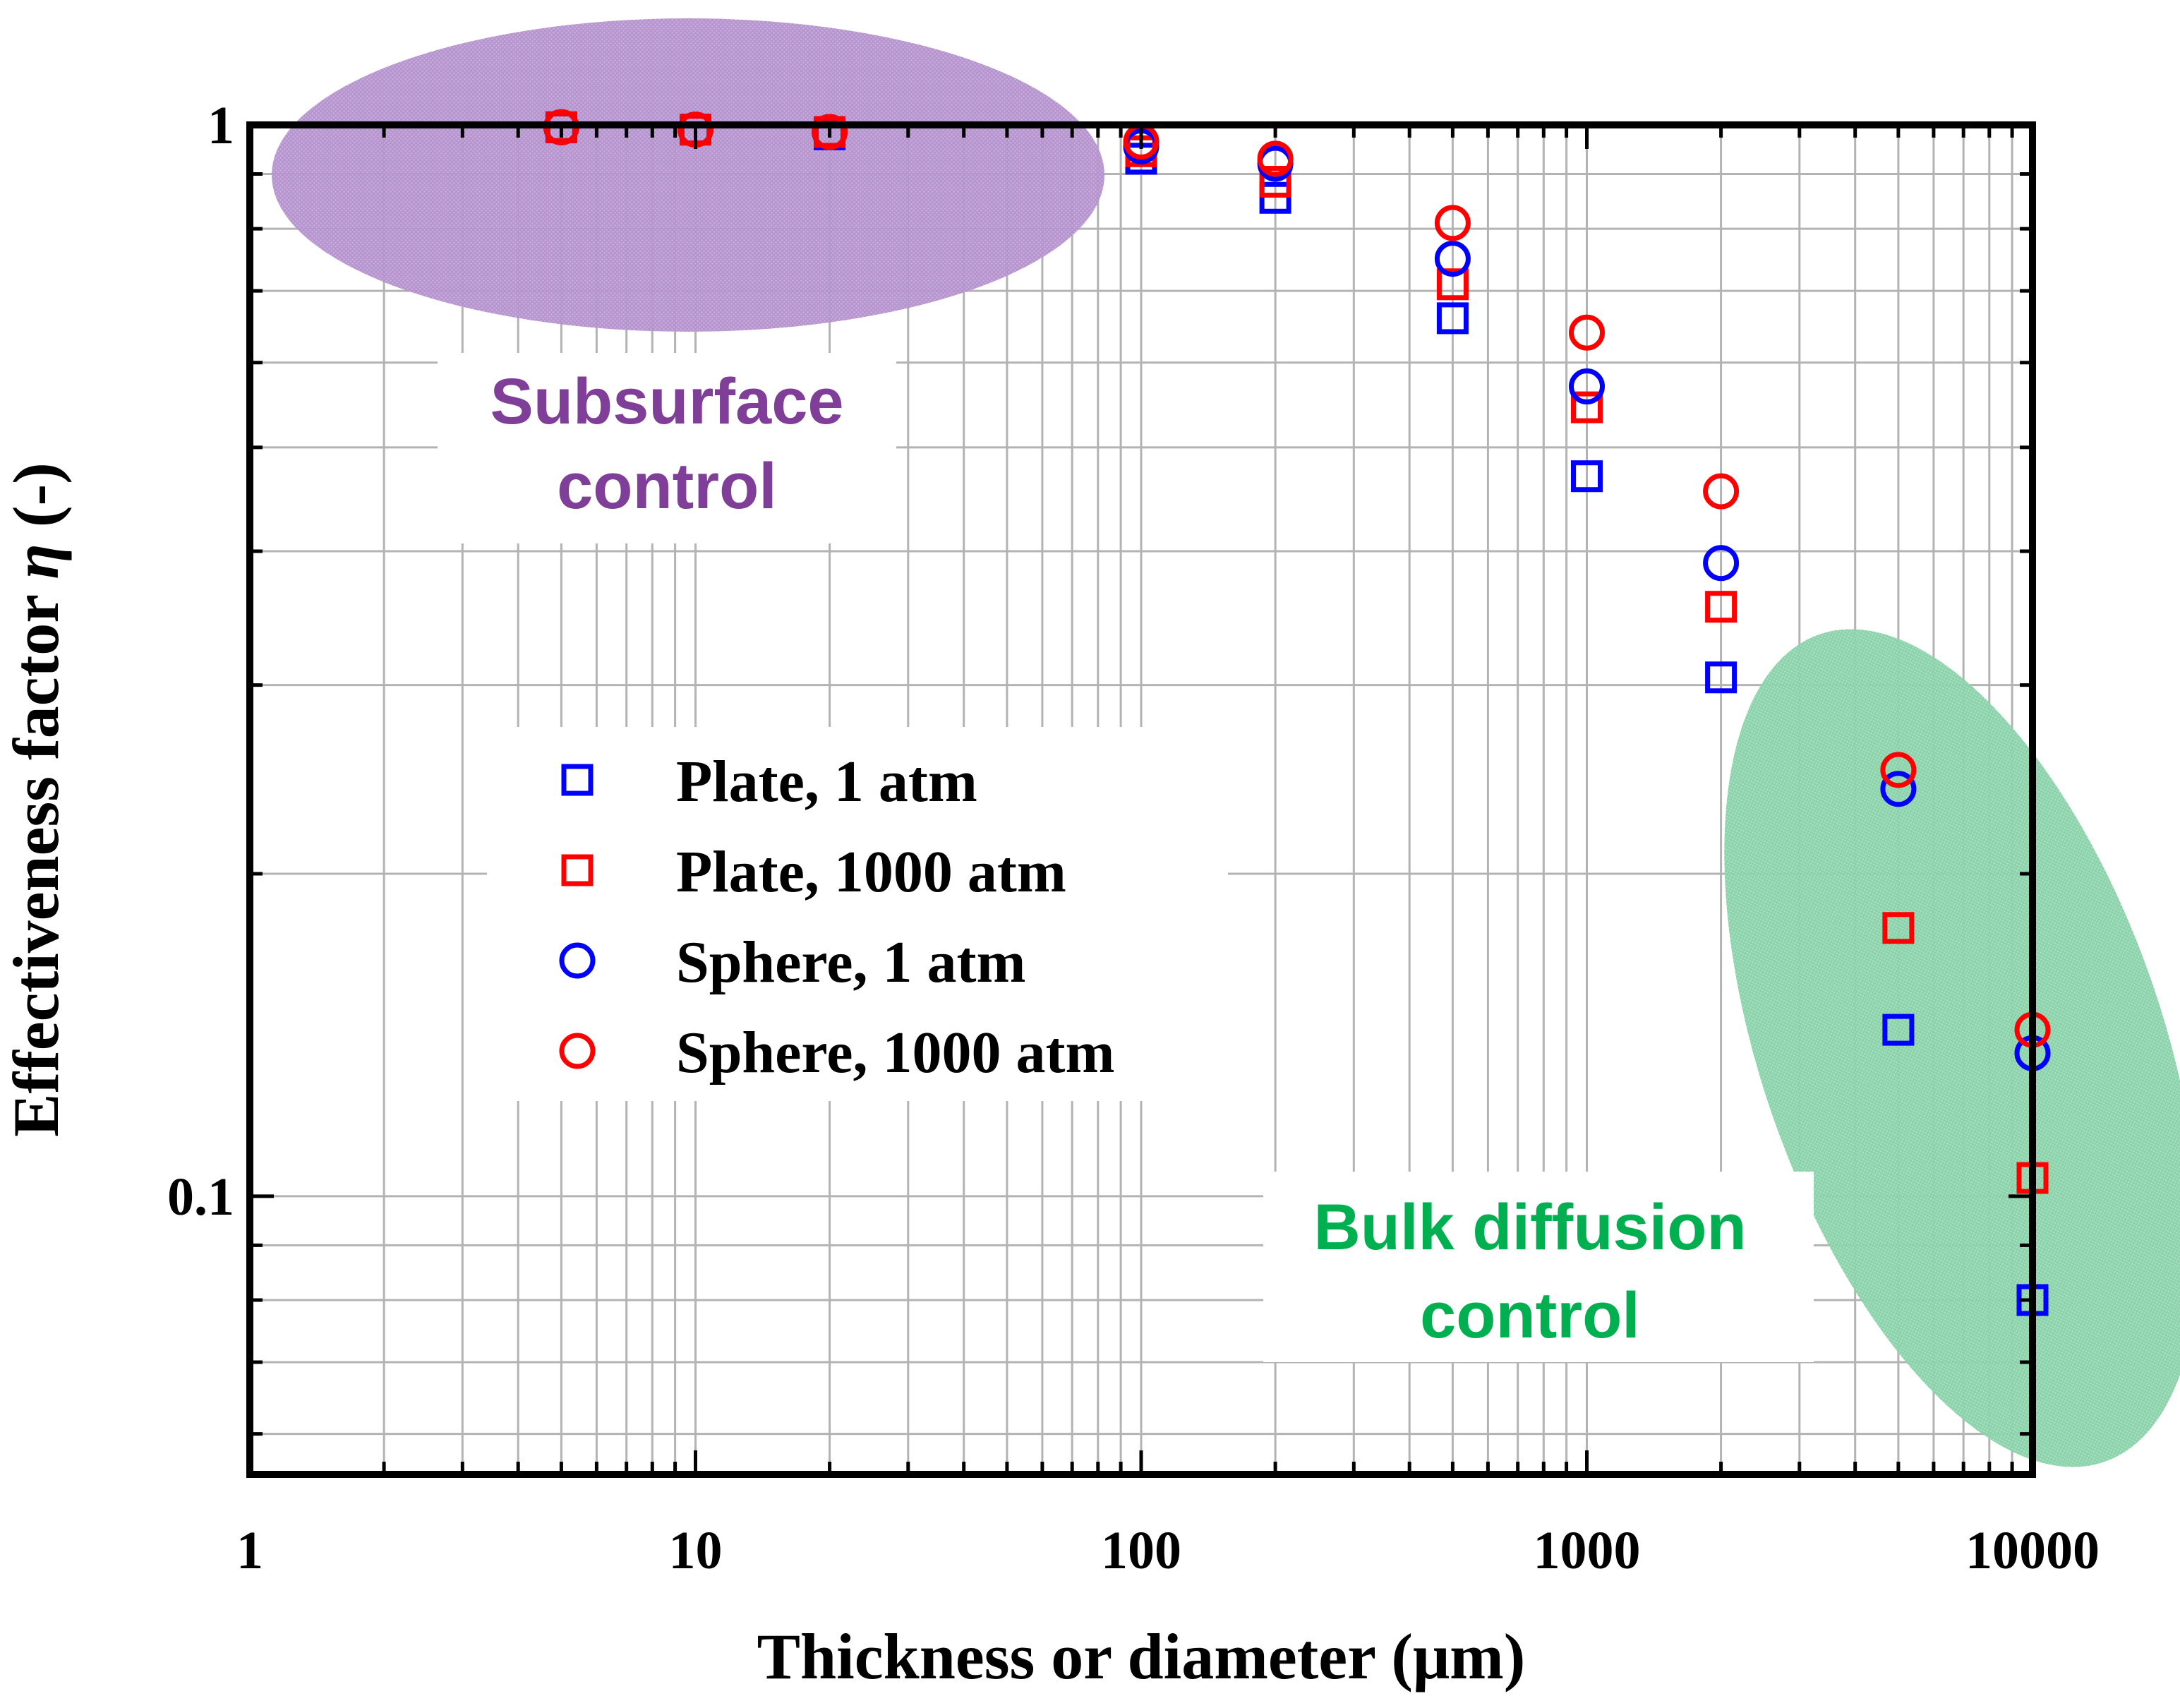 Image resolution: width=2180 pixels, height=1708 pixels. Describe the element at coordinates (667, 448) in the screenshot. I see `subsurface-label-bg` at that location.